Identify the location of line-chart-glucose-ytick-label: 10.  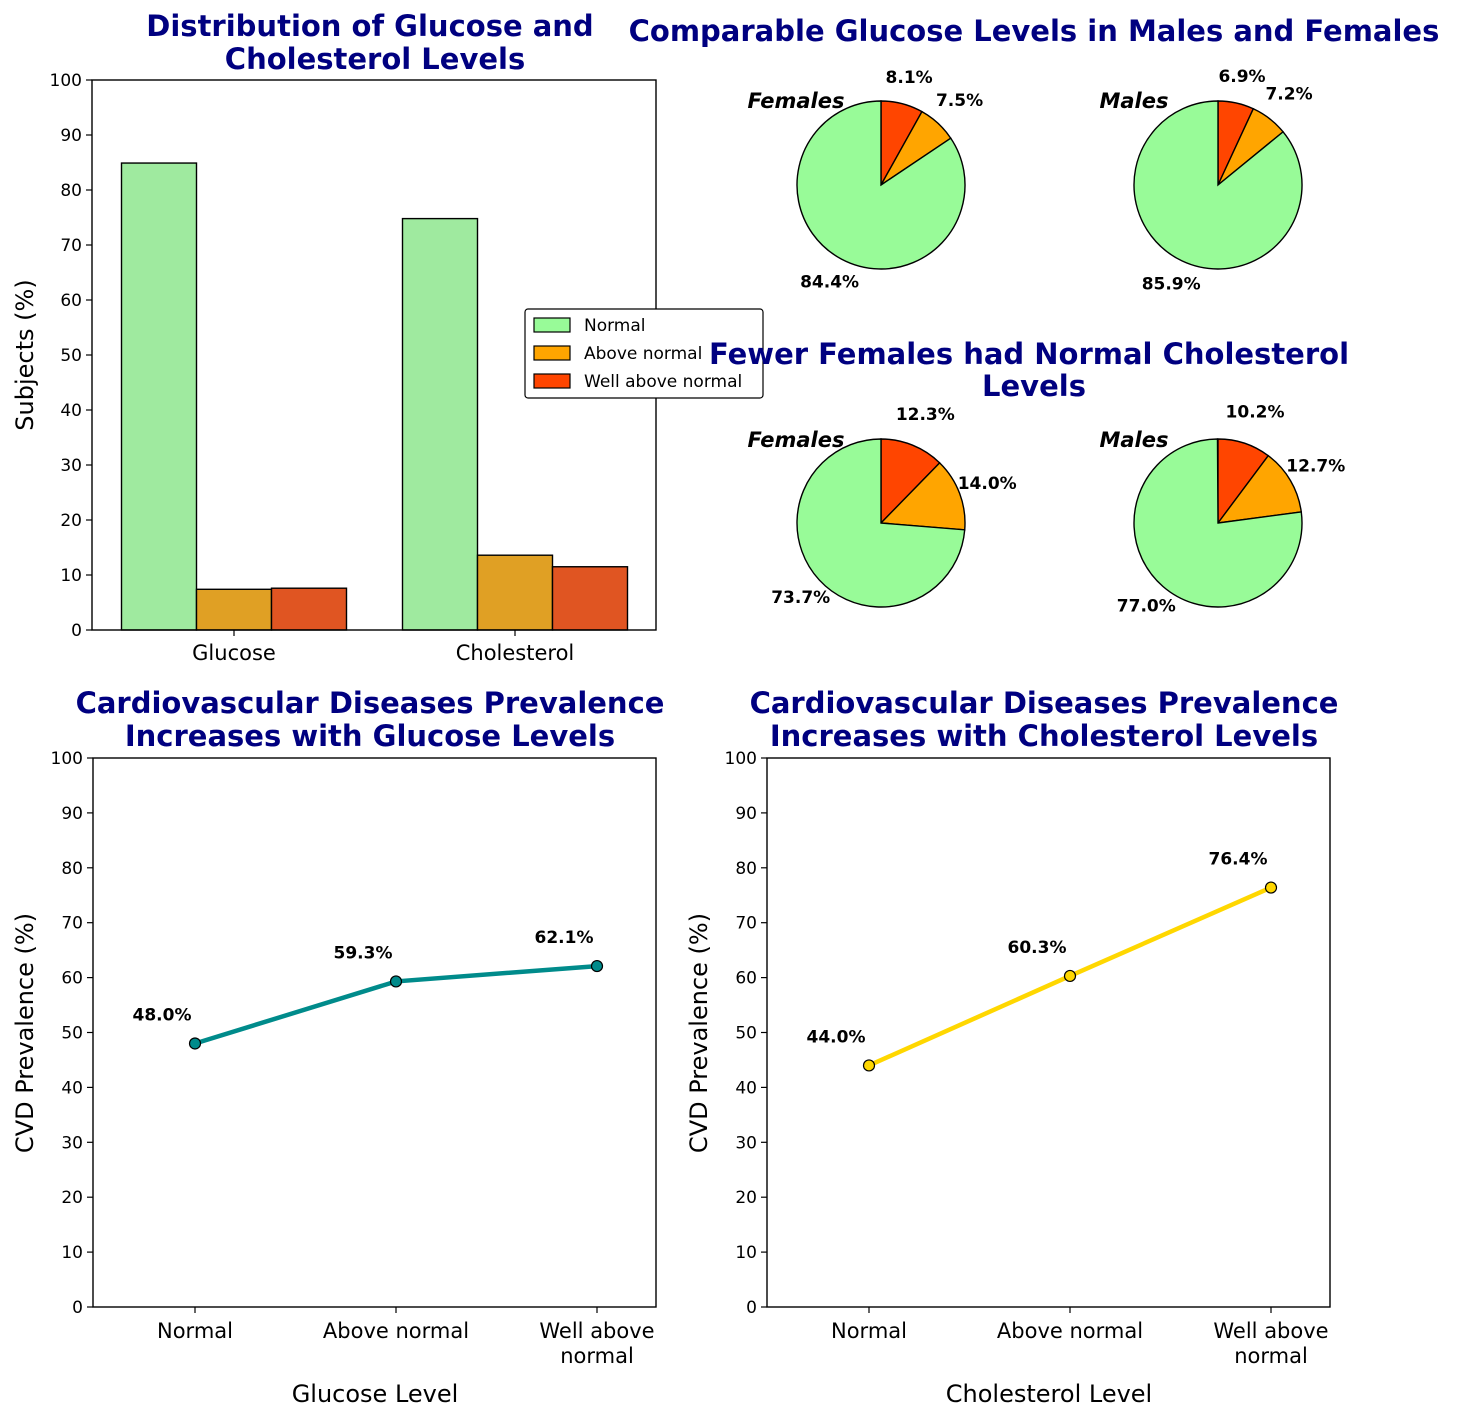
(72, 1253).